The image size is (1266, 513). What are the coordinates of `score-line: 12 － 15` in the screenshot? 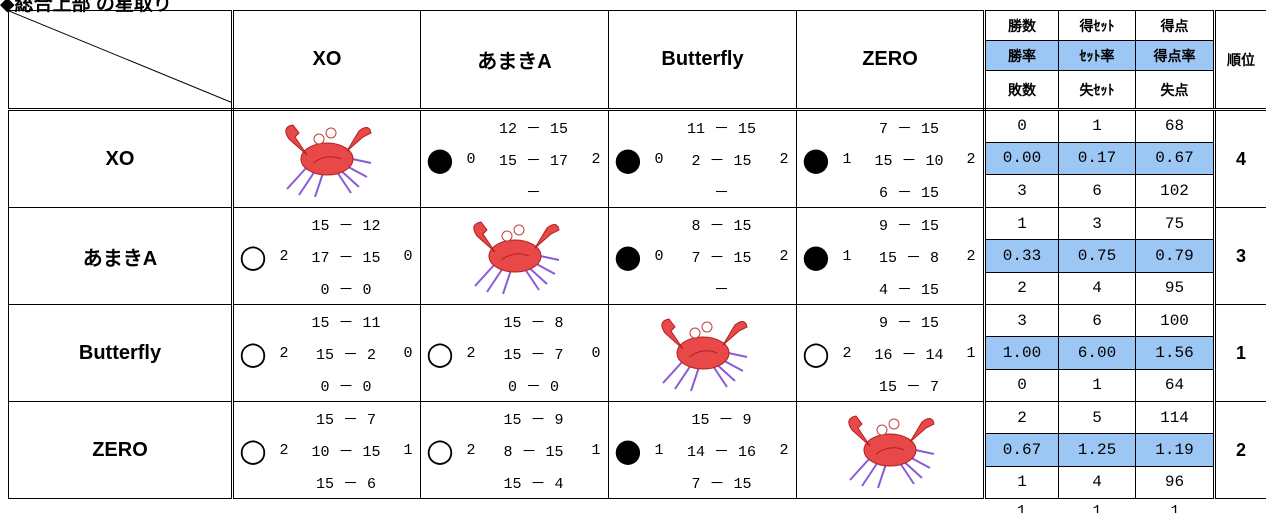 It's located at (515, 127).